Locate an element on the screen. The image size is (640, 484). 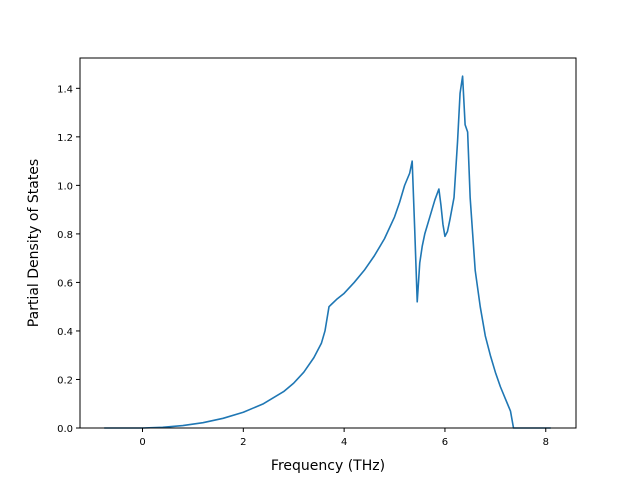
x-tick-label: 4 is located at coordinates (344, 442).